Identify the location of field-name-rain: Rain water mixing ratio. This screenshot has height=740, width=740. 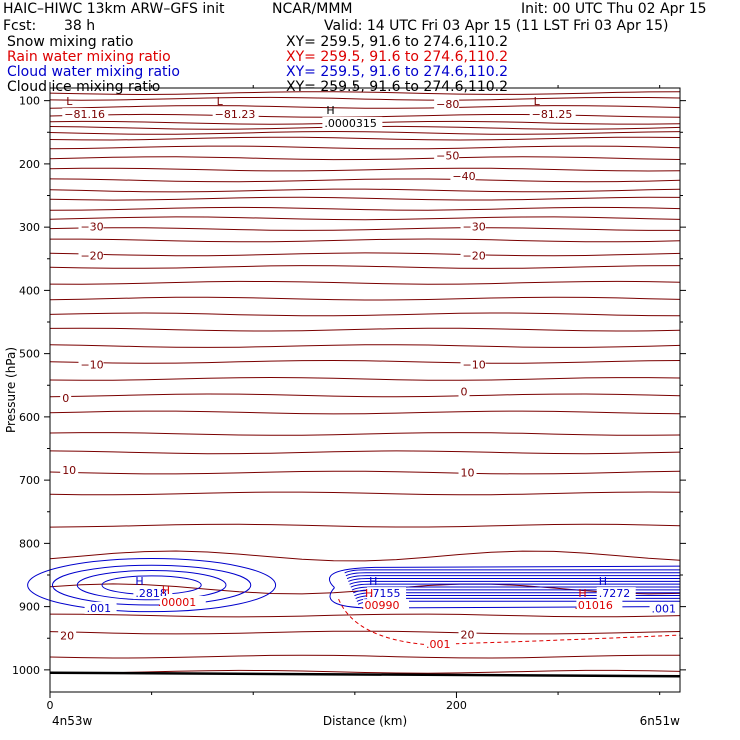
(89, 57).